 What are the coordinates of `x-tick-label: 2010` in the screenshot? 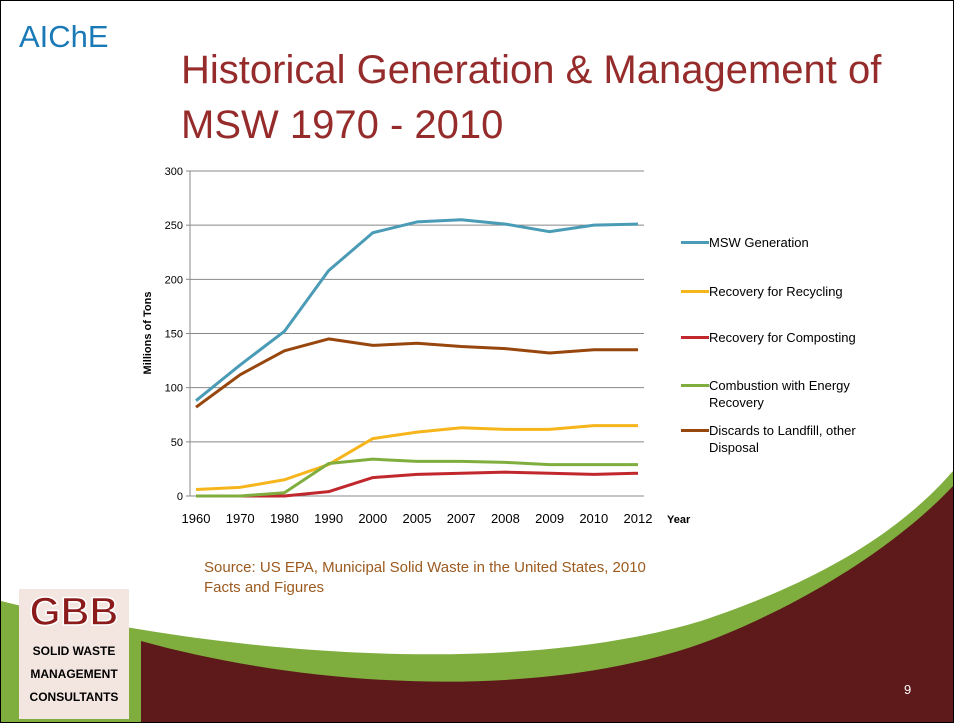 It's located at (593, 518).